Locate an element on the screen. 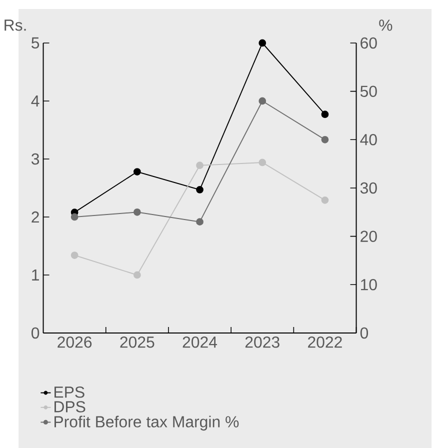  legend-label: EPS is located at coordinates (69, 392).